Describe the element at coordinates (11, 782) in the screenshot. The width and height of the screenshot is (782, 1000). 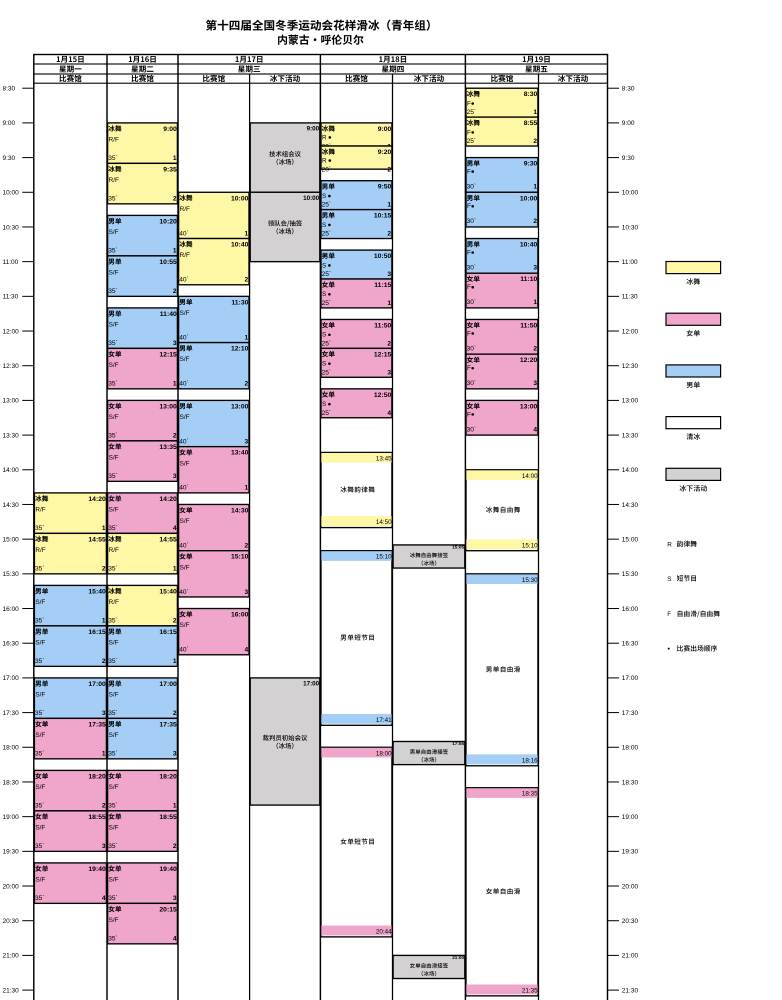
I see `svg-text: 18:30` at that location.